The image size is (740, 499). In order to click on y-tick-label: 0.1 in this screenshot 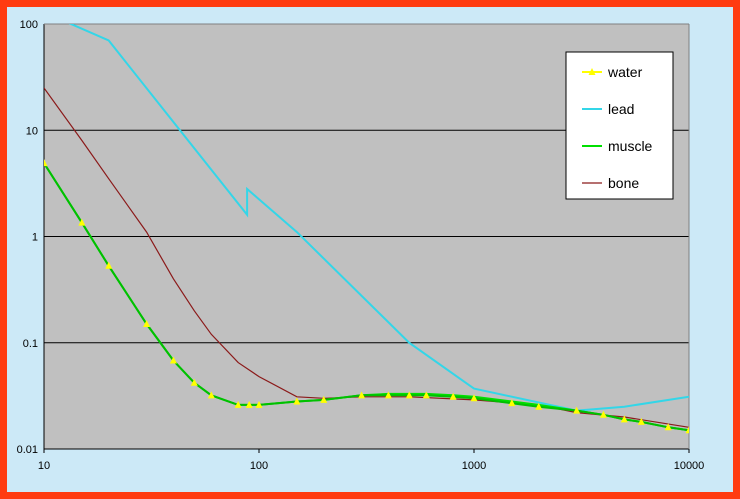, I will do `click(30, 344)`.